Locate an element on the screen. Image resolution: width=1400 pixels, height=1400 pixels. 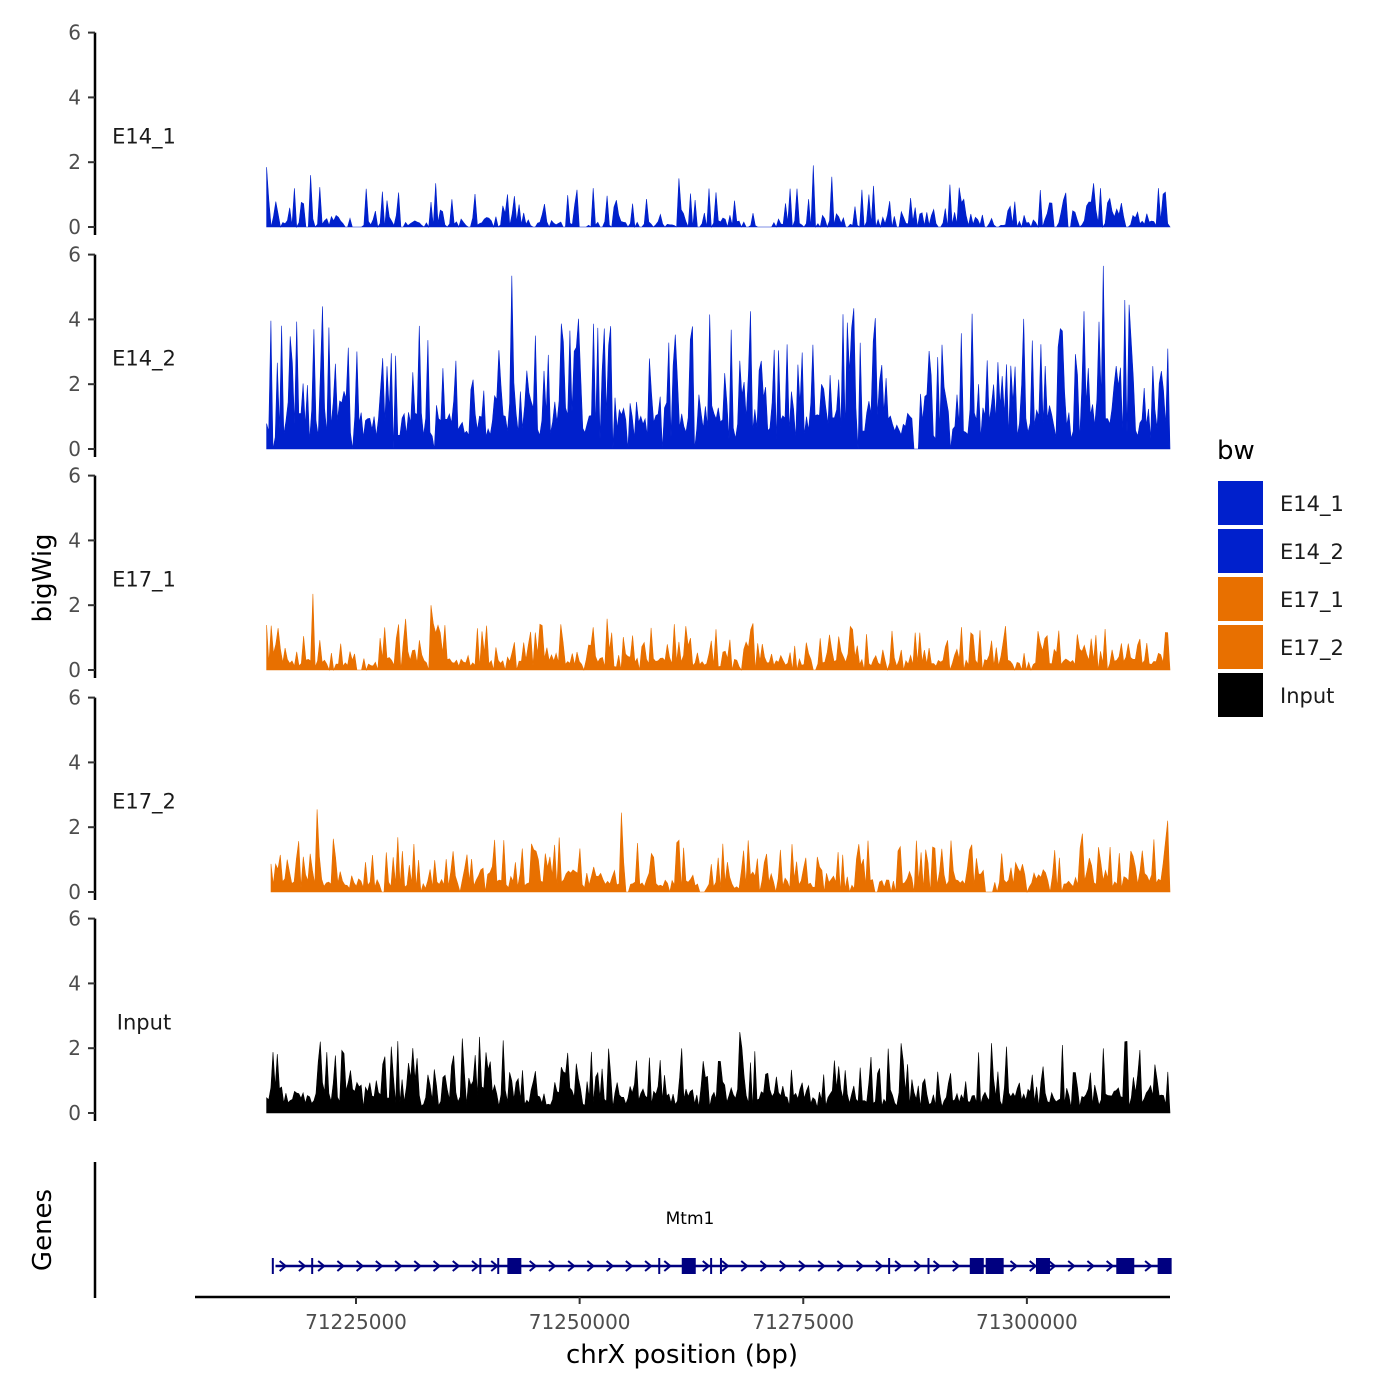
track-label-E14_2: E14_2 is located at coordinates (144, 358).